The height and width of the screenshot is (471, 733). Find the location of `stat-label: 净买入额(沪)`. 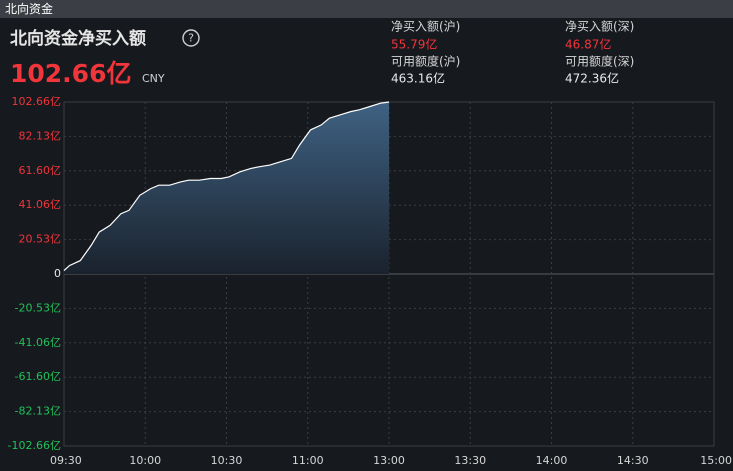

stat-label: 净买入额(沪) is located at coordinates (425, 27).